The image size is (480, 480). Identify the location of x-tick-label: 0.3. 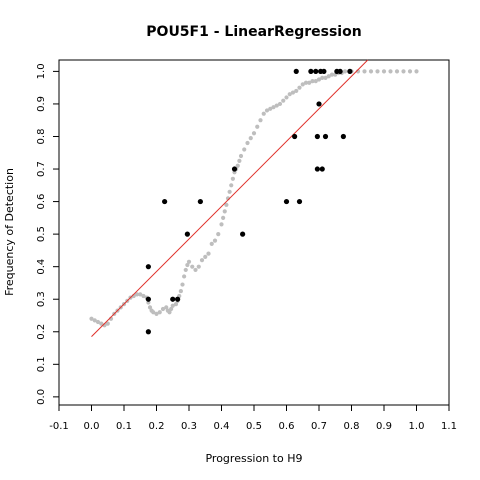
(189, 426).